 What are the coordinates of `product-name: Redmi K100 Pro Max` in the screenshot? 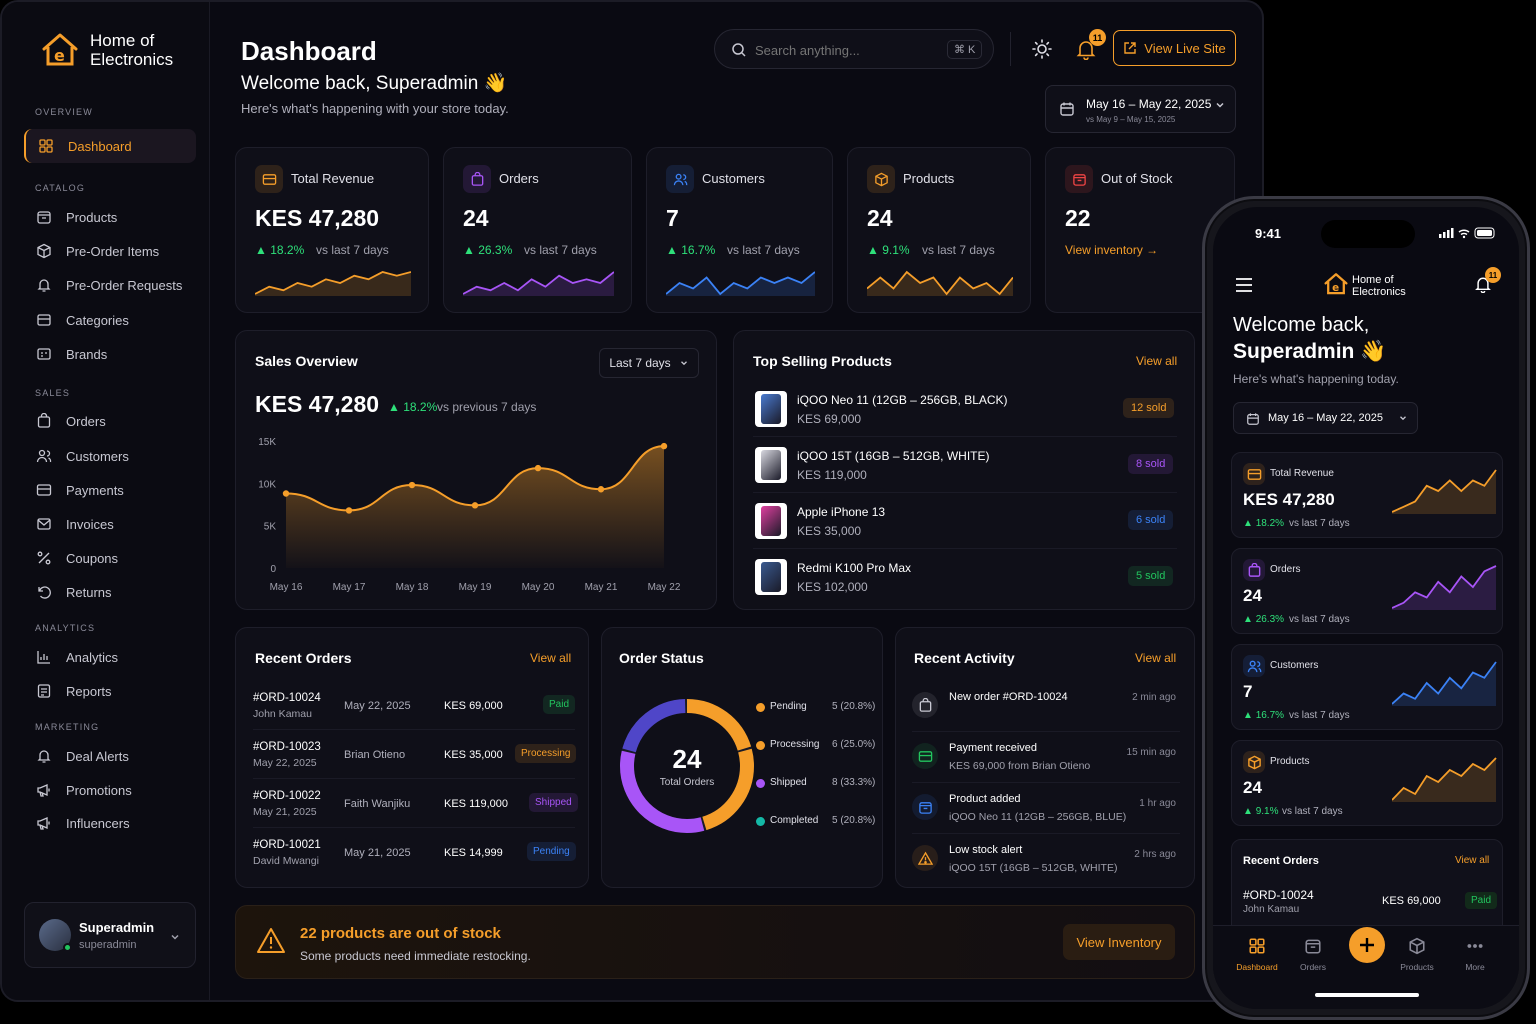 It's located at (854, 568).